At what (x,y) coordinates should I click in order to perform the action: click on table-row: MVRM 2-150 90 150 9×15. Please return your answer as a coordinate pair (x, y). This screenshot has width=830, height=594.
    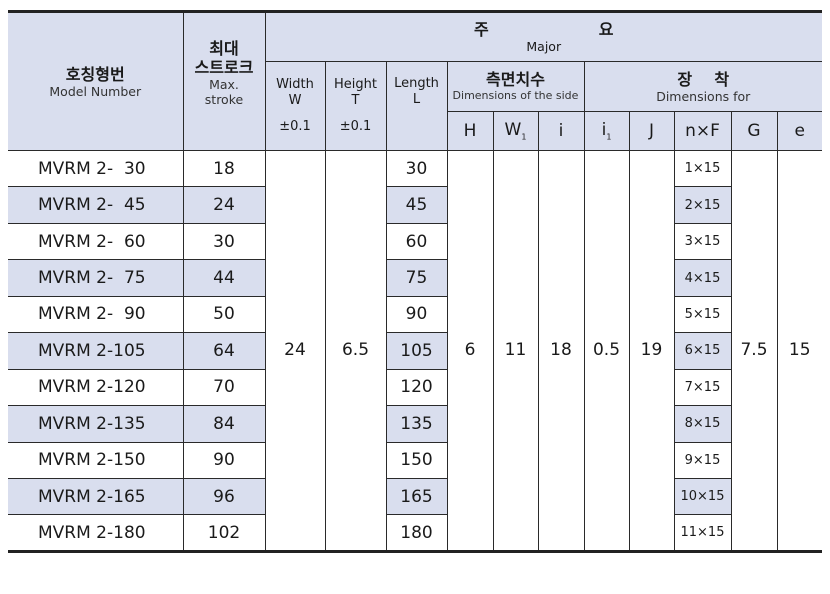
    Looking at the image, I should click on (415, 460).